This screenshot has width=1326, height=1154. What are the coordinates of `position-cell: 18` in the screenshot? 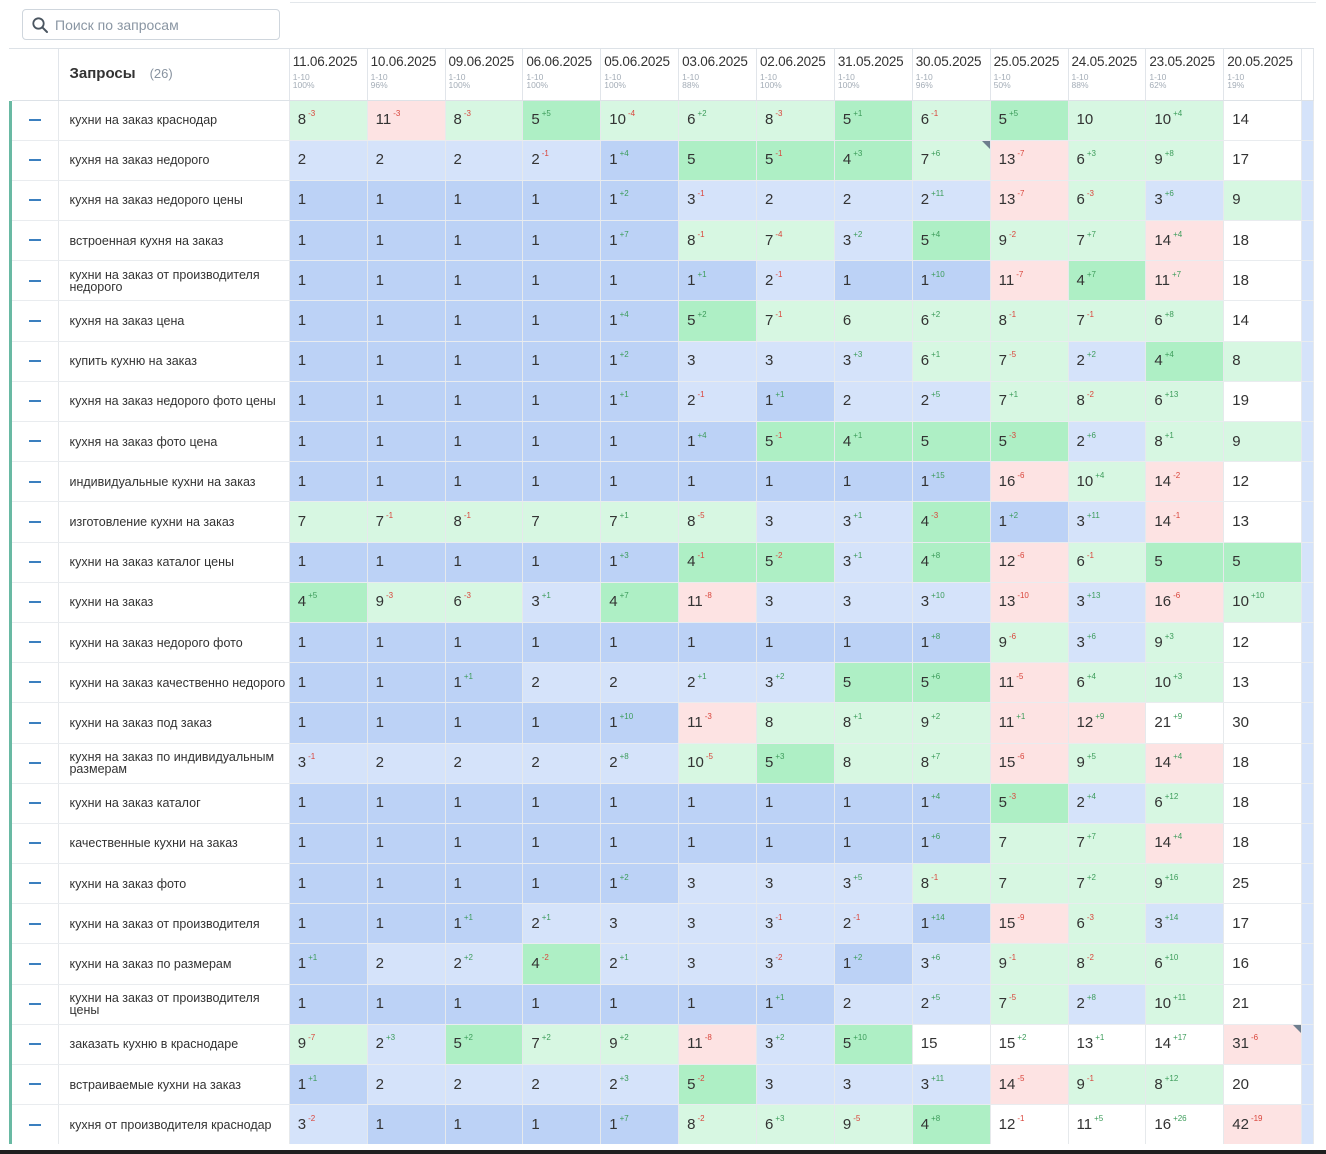 It's located at (1263, 844).